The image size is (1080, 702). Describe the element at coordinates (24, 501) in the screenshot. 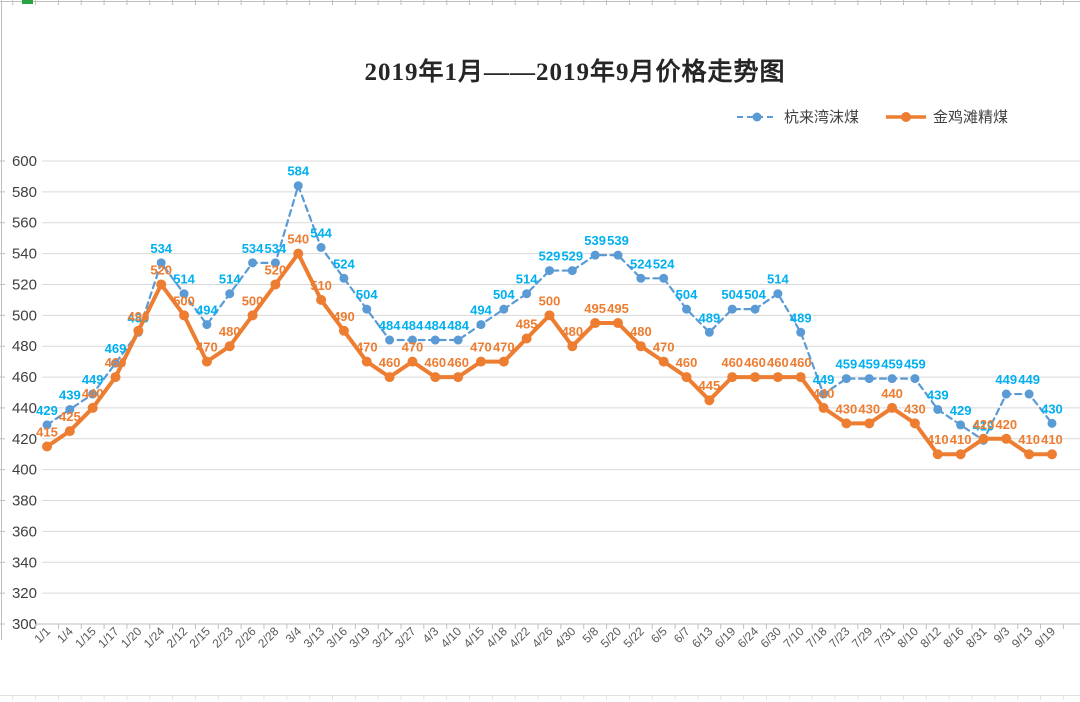

I see `y-axis-label: 380` at that location.